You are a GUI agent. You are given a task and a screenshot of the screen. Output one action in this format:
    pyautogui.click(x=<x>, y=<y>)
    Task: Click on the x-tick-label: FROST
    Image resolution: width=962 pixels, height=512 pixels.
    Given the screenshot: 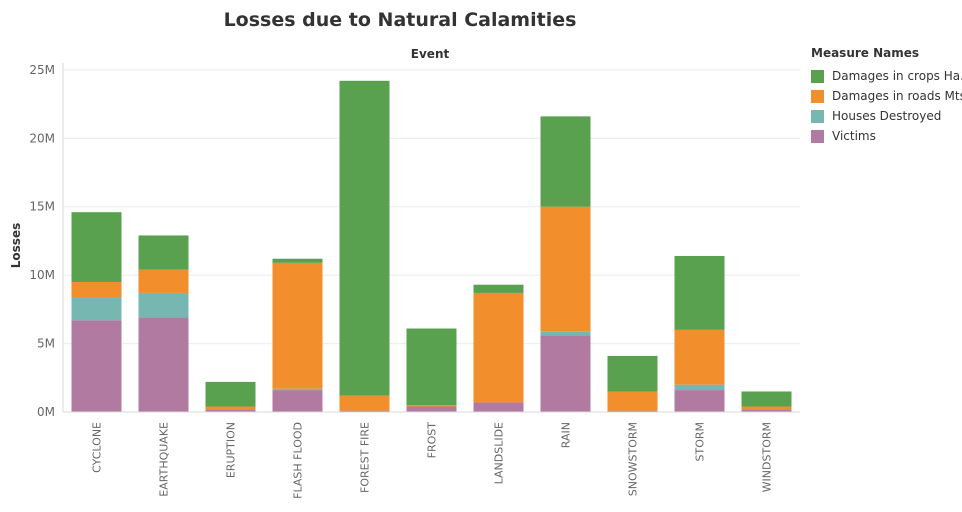 What is the action you would take?
    pyautogui.click(x=432, y=440)
    